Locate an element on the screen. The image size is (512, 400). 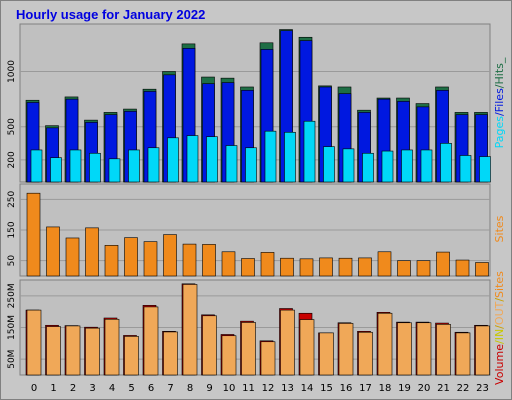
legend-entry: OUT is located at coordinates (499, 313).